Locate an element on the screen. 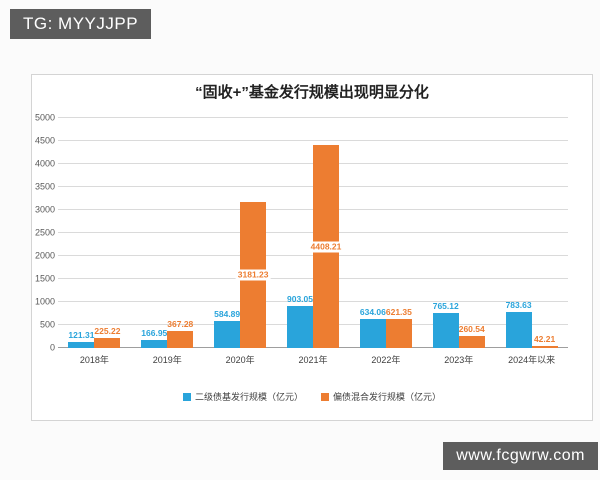  bar-group-2018年: 121.31 225.22 is located at coordinates (94, 233).